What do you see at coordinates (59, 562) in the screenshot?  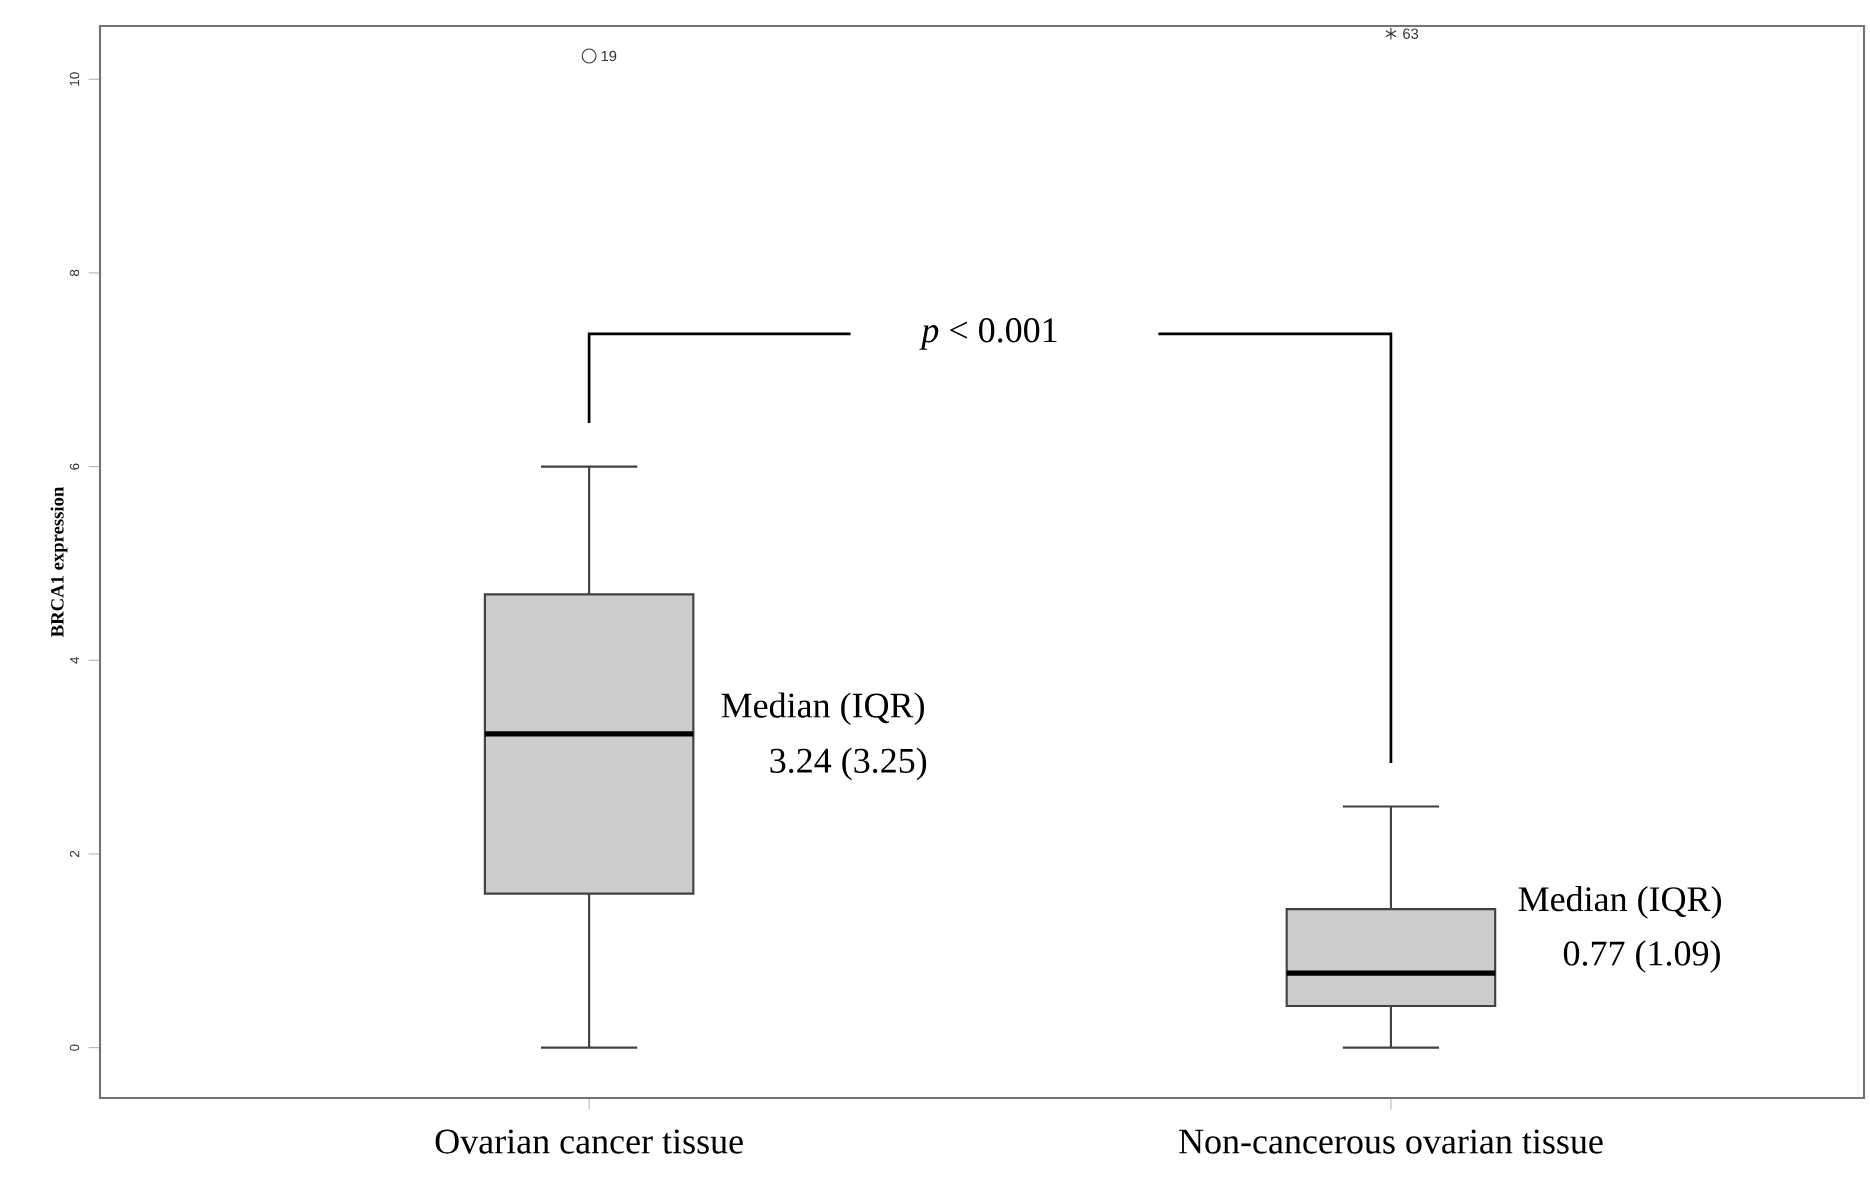 I see `y-axis-title: BRCA1 expression` at bounding box center [59, 562].